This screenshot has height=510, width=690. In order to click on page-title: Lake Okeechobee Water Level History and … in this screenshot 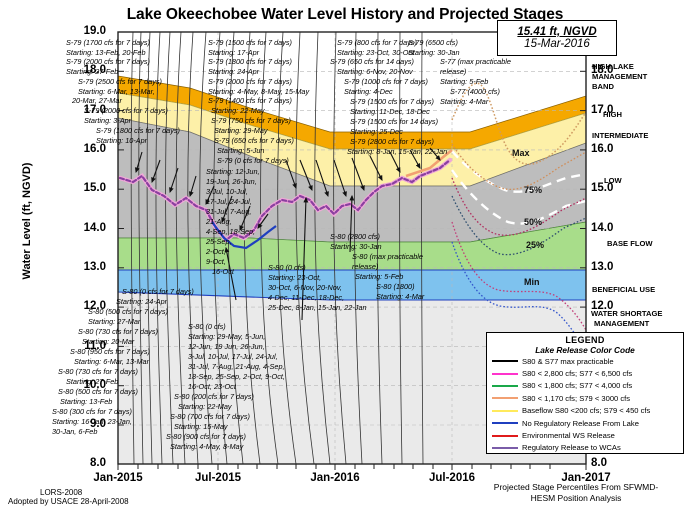, I will do `click(345, 14)`.